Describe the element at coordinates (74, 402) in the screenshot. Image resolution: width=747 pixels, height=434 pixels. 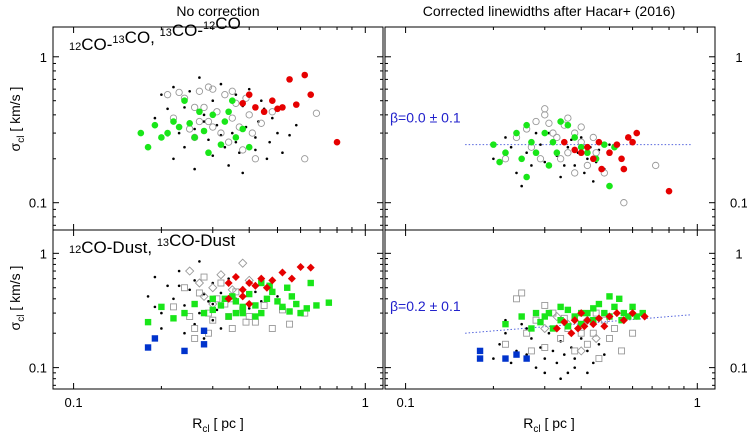
I see `x-tick-label: 0.1` at that location.